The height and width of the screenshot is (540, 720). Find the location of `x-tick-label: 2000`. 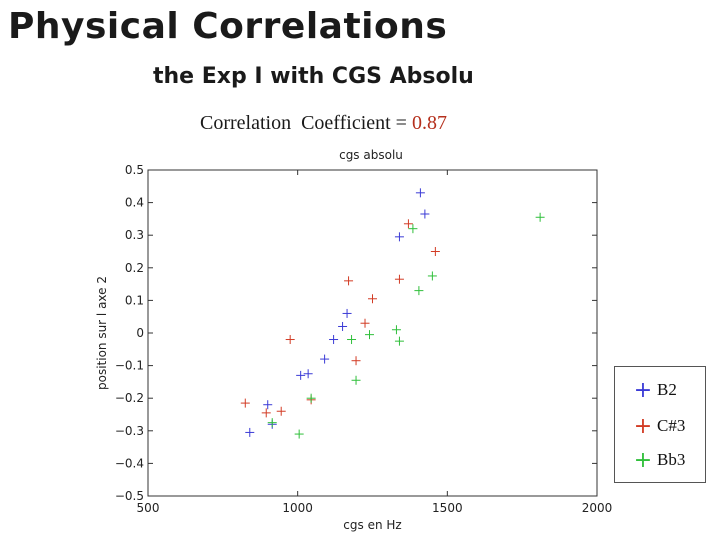

x-tick-label: 2000 is located at coordinates (597, 508).